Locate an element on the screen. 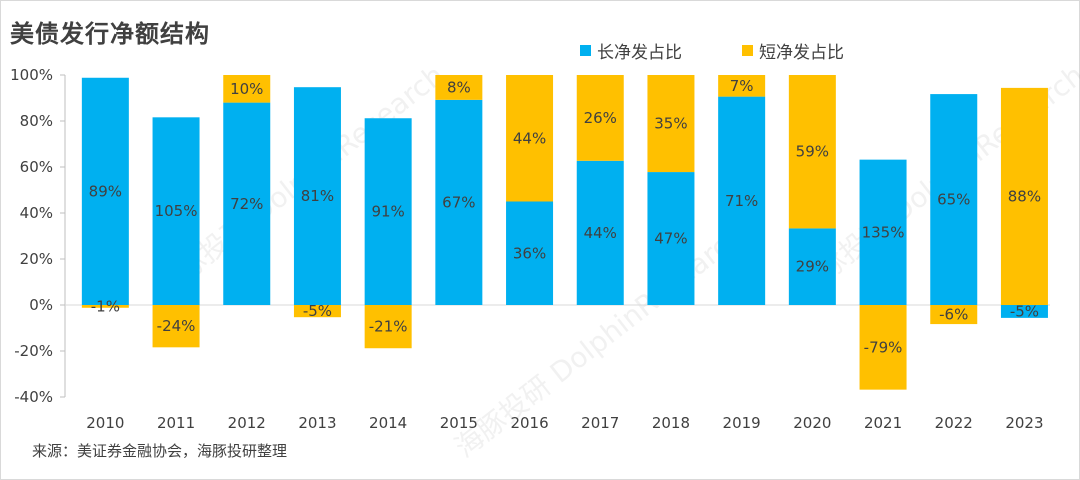  data-label-long-2013: 81% is located at coordinates (317, 196).